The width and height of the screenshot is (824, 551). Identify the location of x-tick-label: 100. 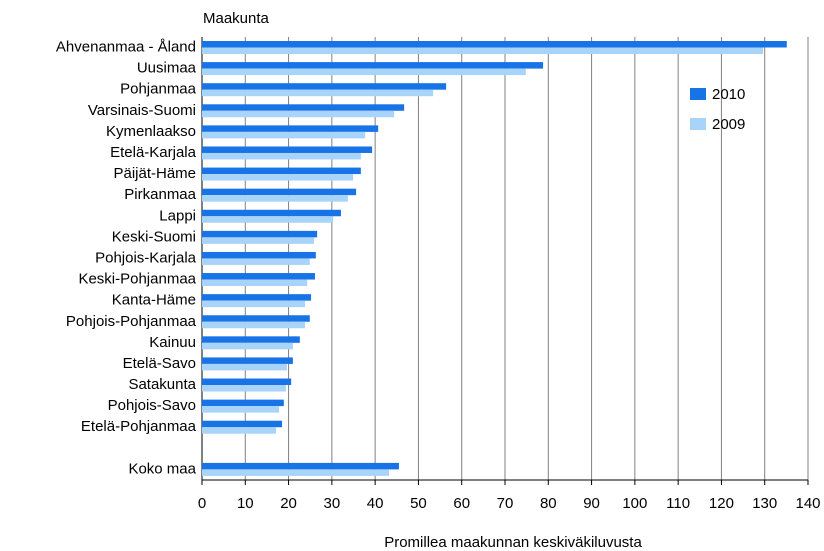
(634, 503).